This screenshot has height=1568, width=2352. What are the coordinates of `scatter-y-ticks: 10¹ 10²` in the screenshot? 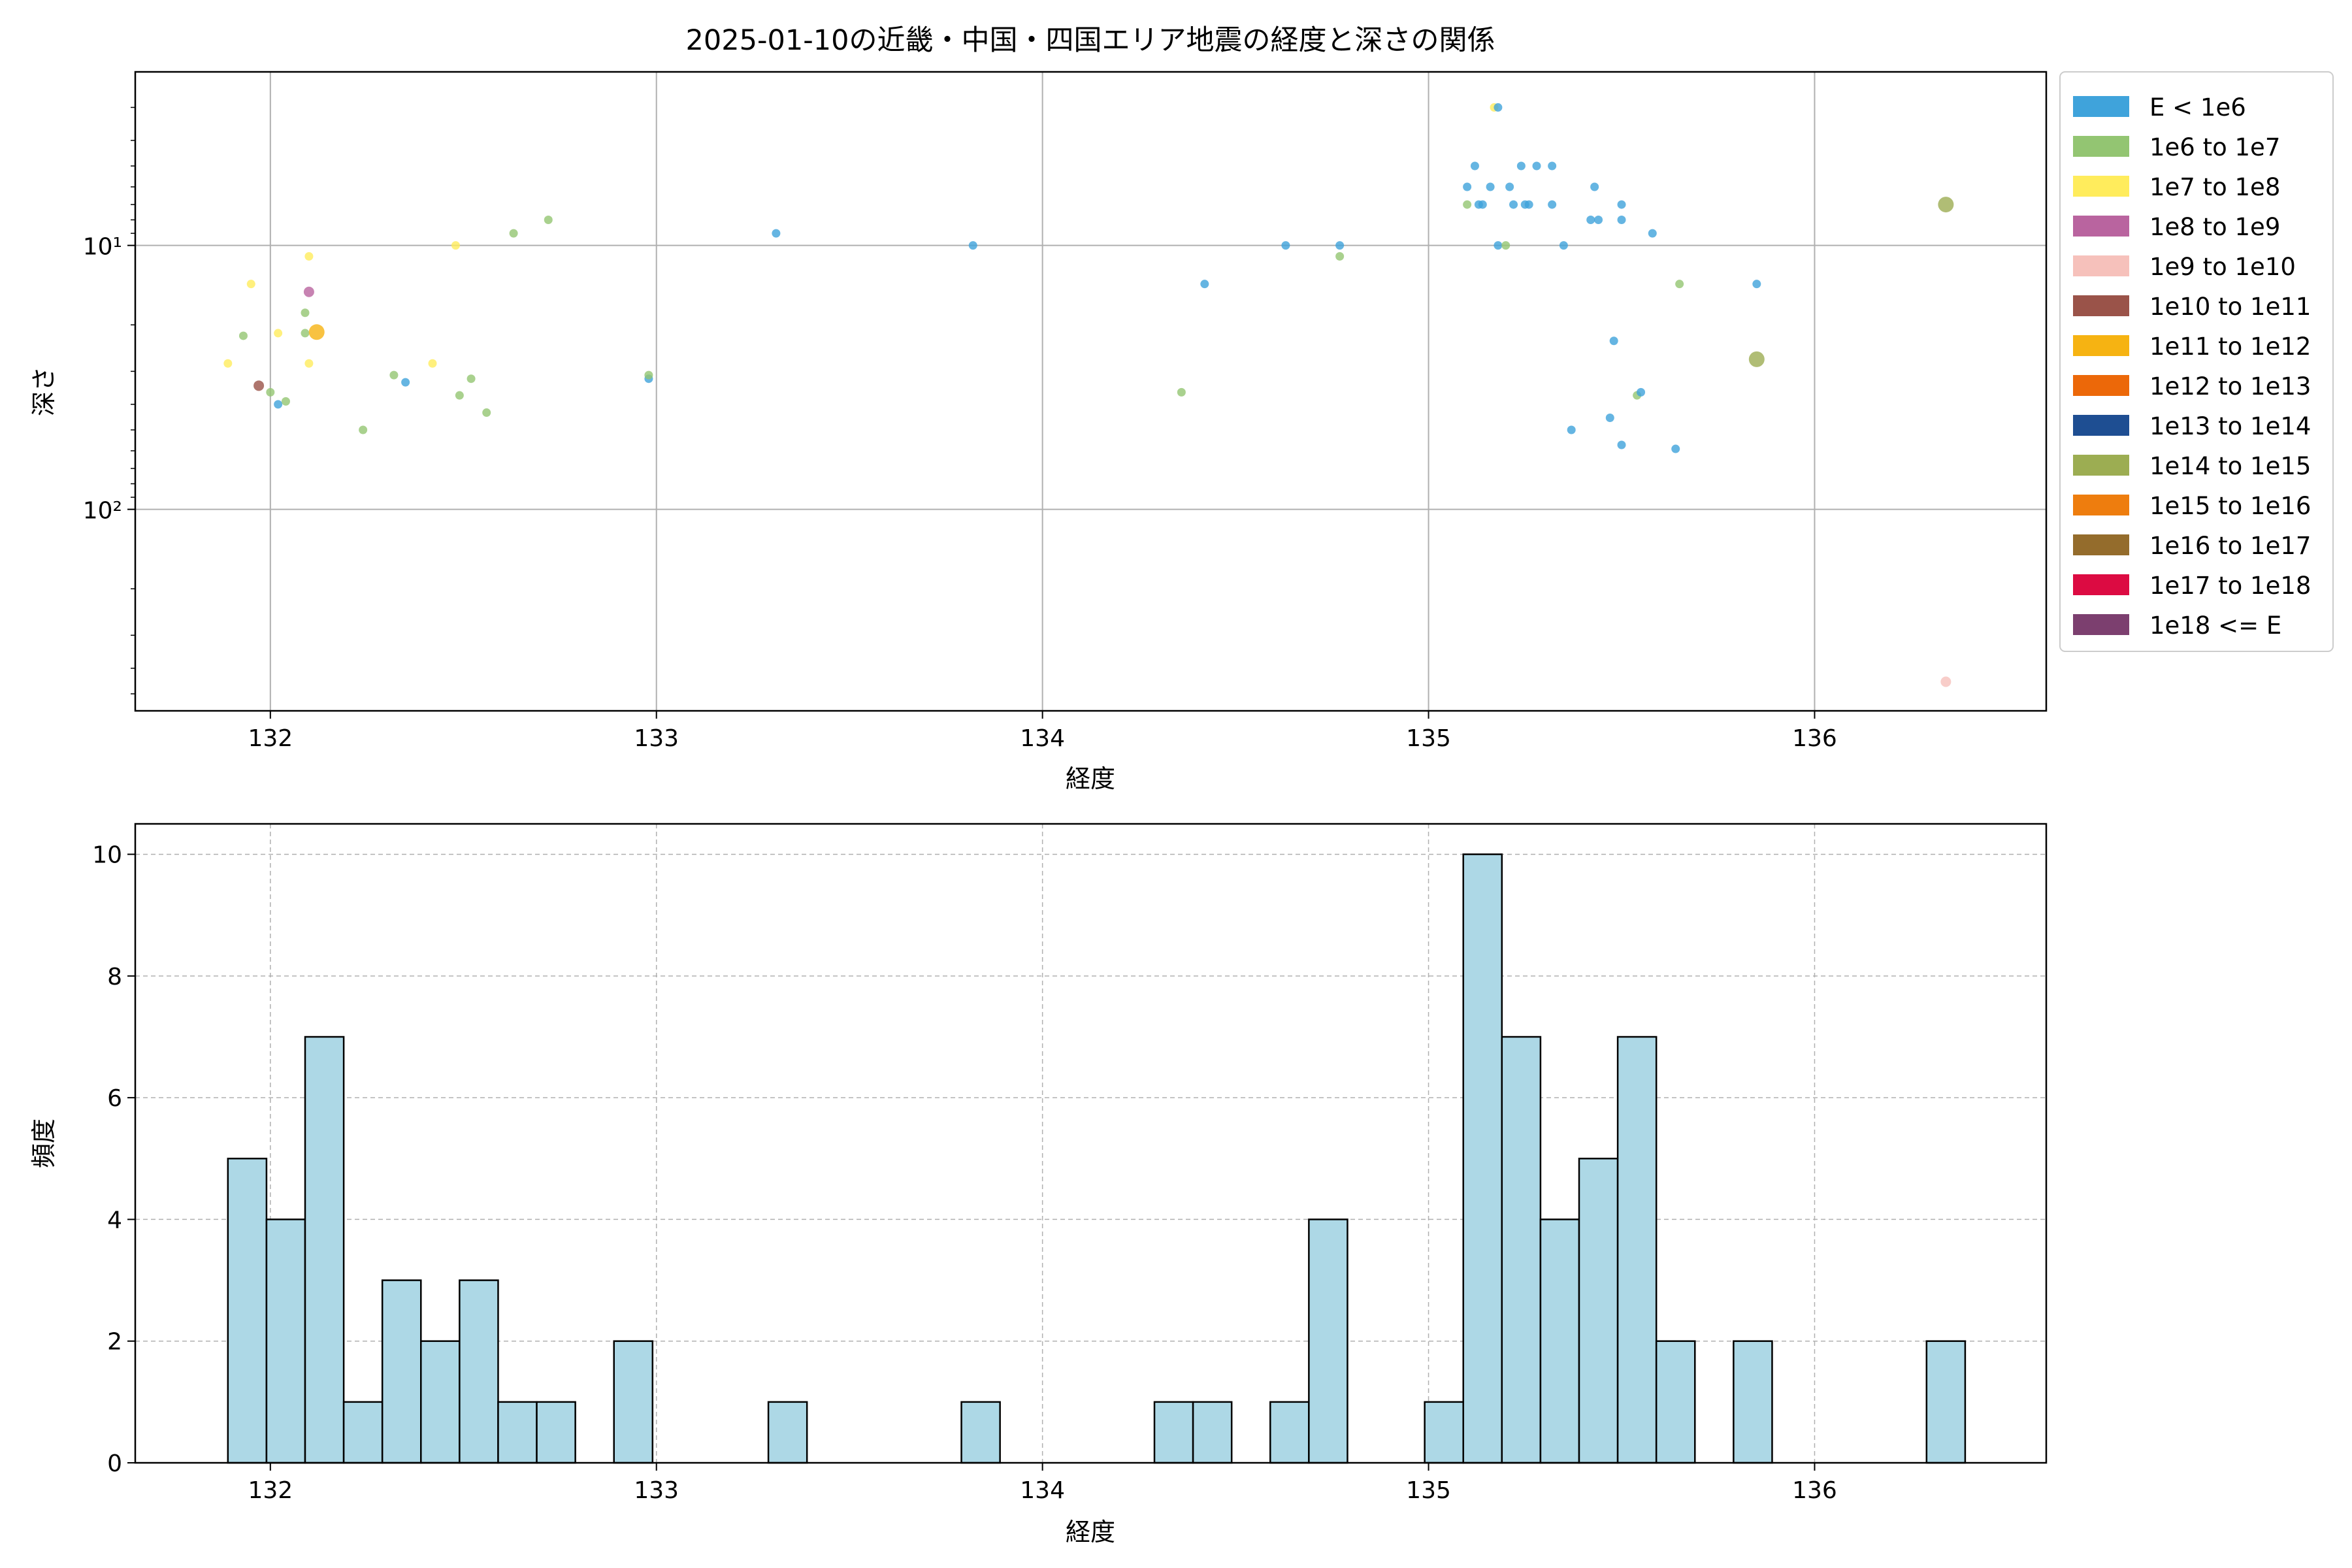 It's located at (109, 400).